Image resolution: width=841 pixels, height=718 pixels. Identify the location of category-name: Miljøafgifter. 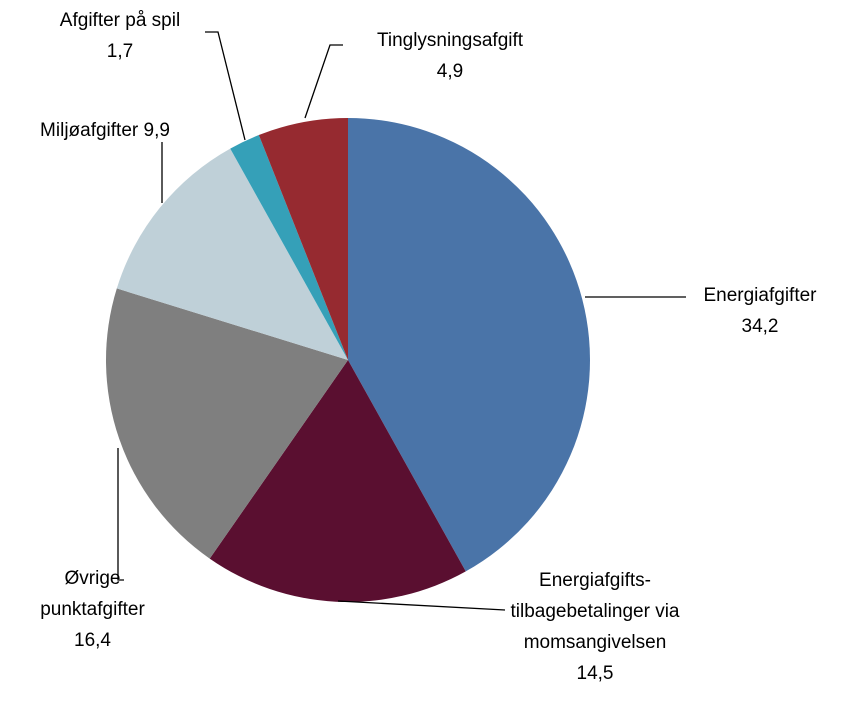
(89, 130).